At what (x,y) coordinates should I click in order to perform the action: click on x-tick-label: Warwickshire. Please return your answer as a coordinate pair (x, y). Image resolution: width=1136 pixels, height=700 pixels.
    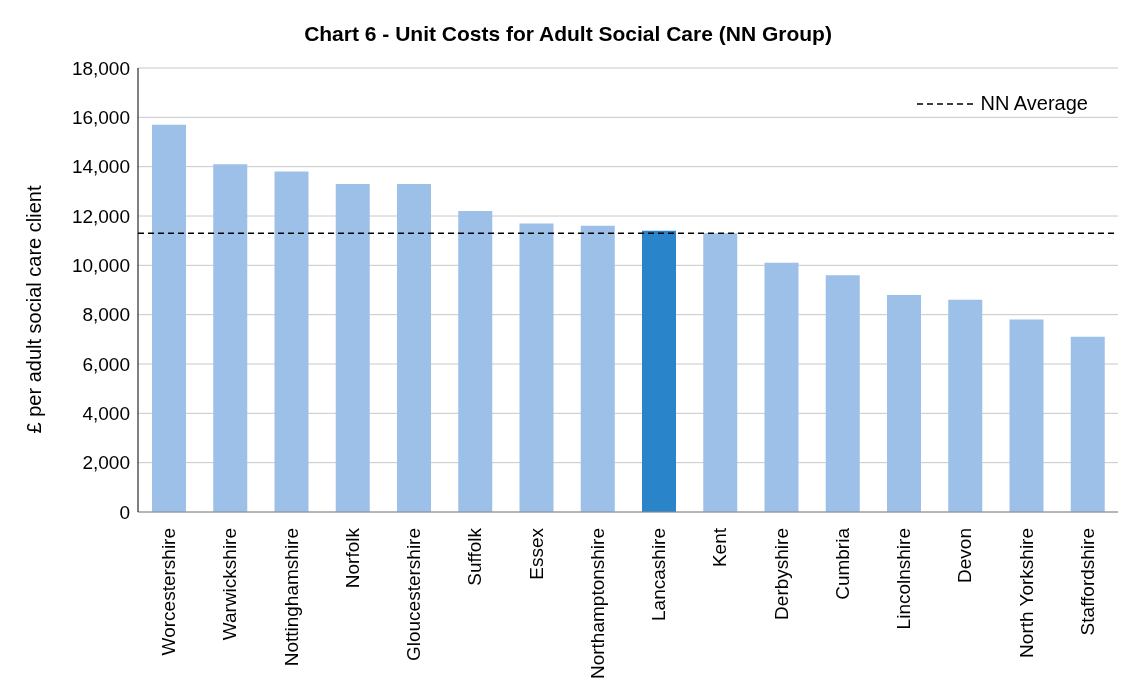
    Looking at the image, I should click on (230, 584).